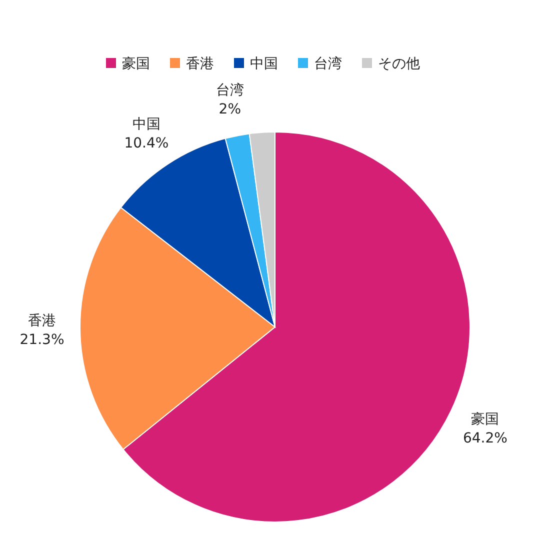  I want to click on slice-label: 台湾, so click(230, 90).